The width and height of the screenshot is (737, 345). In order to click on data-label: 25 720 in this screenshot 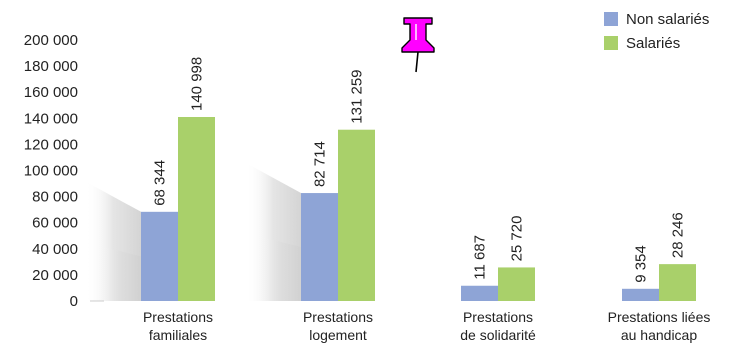, I will do `click(517, 239)`.